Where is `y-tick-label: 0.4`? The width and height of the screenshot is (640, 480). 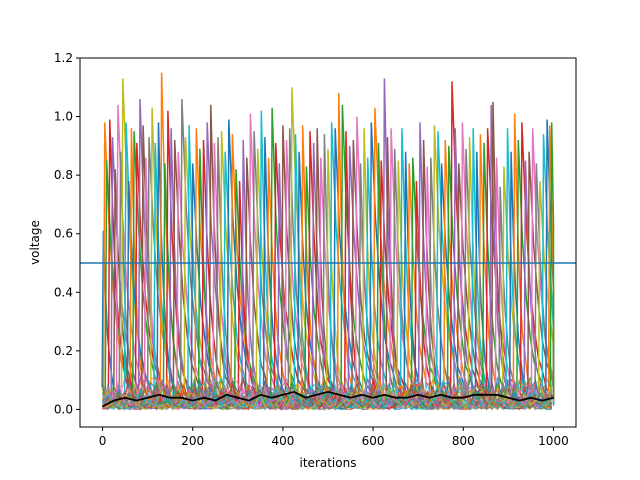
y-tick-label: 0.4 is located at coordinates (63, 292).